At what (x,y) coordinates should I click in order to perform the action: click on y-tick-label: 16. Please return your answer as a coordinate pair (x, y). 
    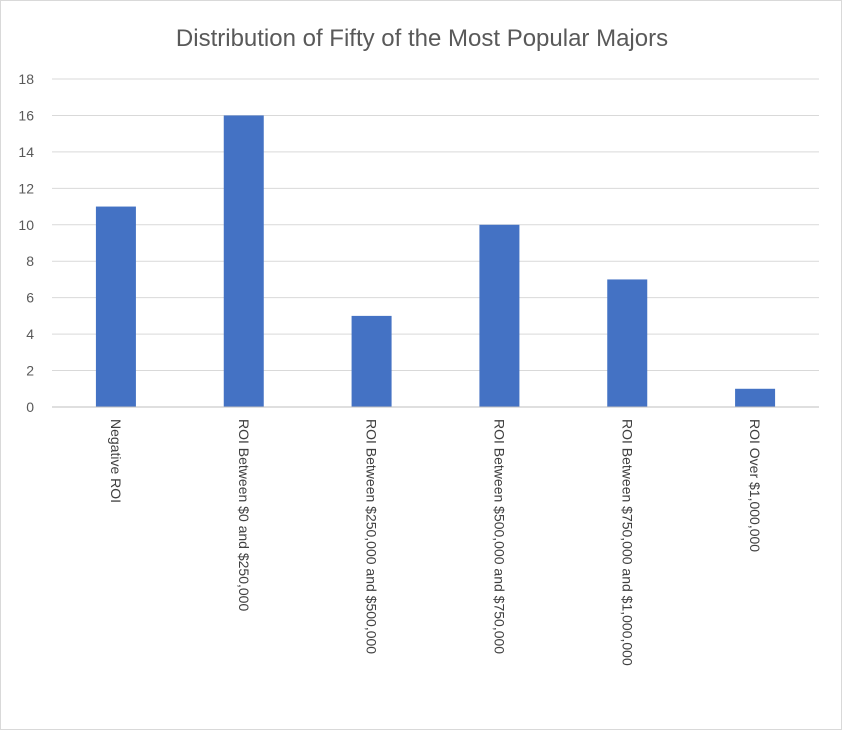
    Looking at the image, I should click on (26, 115).